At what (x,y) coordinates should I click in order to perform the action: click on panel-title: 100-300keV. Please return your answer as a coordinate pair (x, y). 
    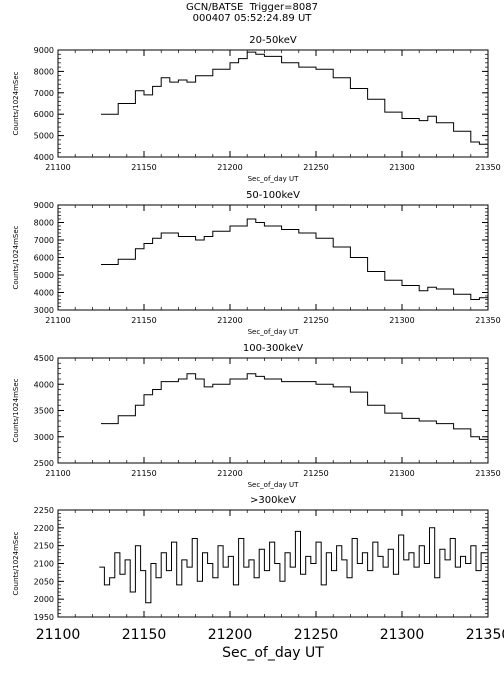
    Looking at the image, I should click on (273, 348).